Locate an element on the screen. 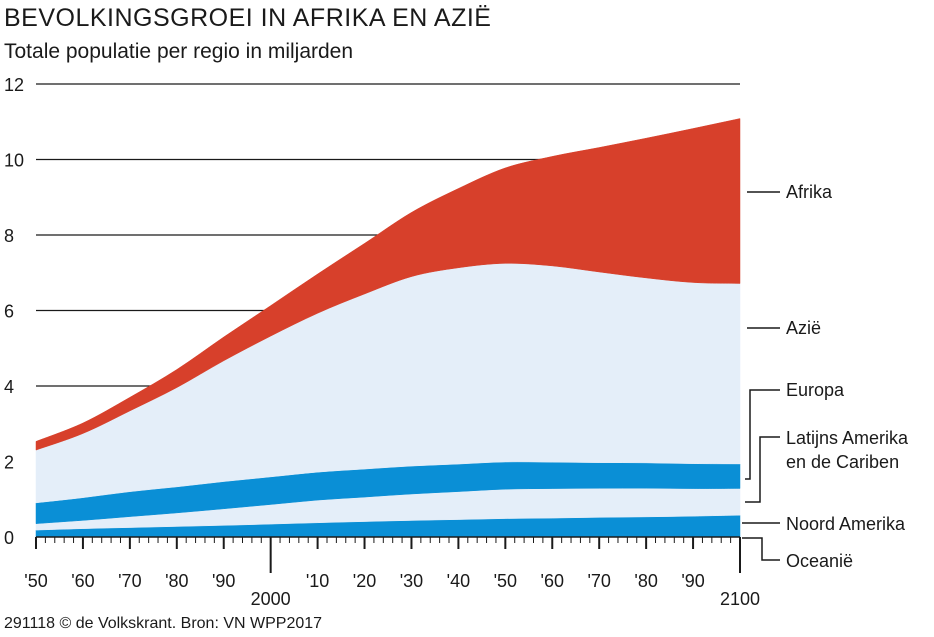 Image resolution: width=934 pixels, height=637 pixels. y-tick-label-8: 8 is located at coordinates (9, 236).